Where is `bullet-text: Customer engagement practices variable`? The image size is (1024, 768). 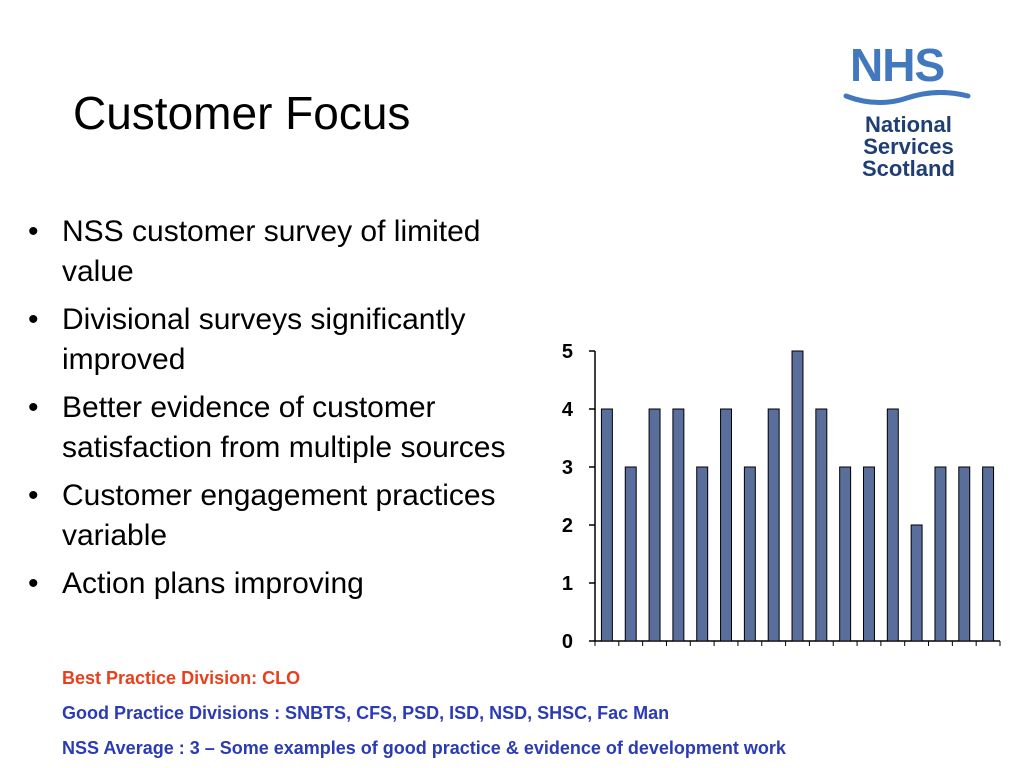 bullet-text: Customer engagement practices variable is located at coordinates (279, 515).